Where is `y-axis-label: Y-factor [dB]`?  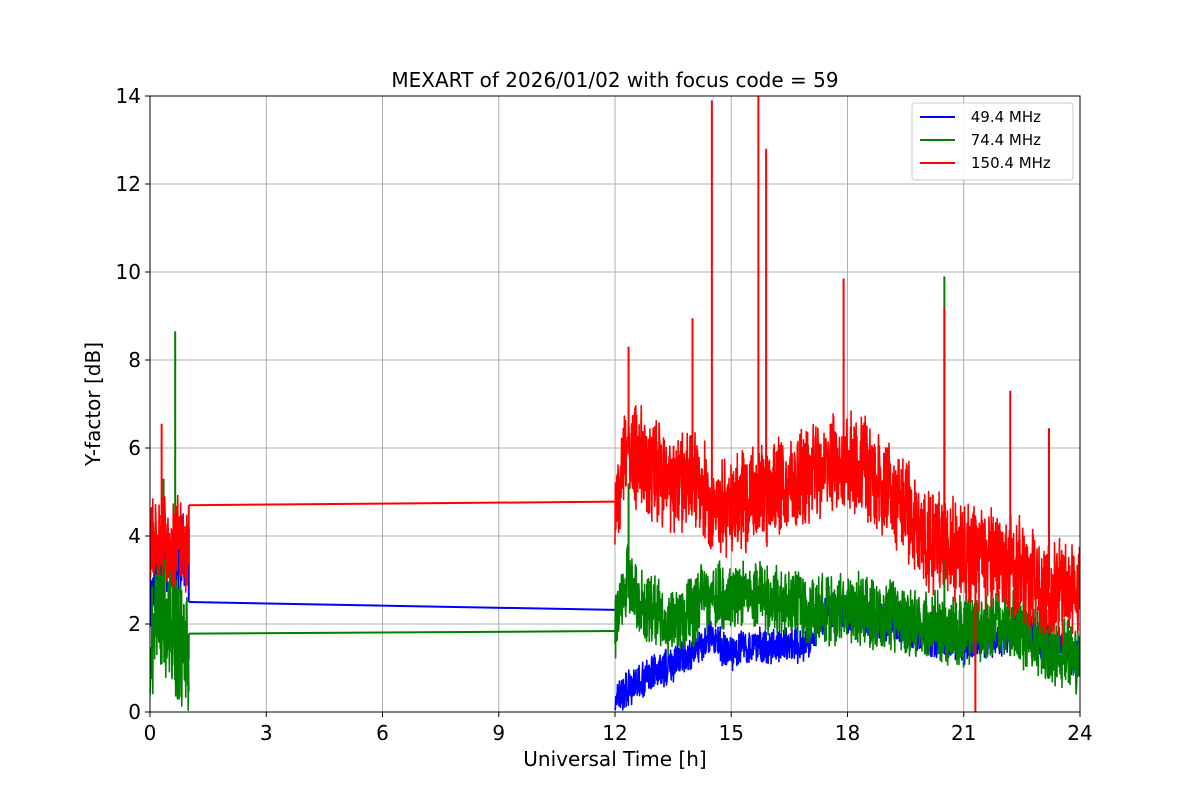
y-axis-label: Y-factor [dB] is located at coordinates (93, 404).